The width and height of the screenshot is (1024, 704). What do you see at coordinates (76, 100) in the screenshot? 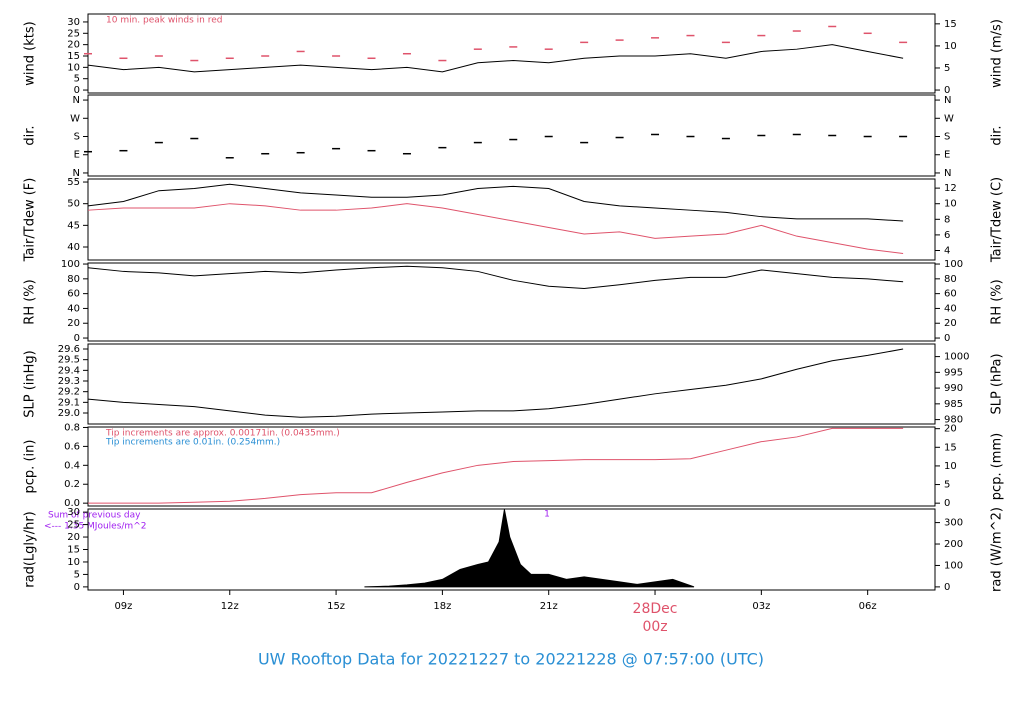
I see `y-tick-label: N` at bounding box center [76, 100].